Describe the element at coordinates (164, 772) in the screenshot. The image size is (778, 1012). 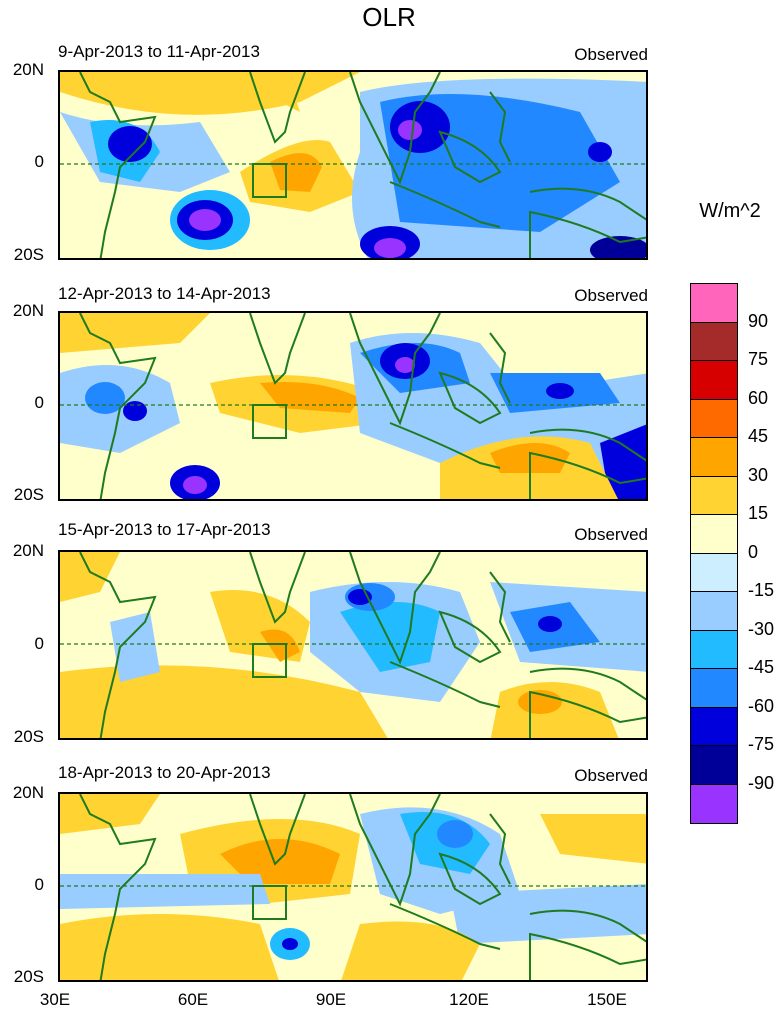
I see `panel-4-date: 18-Apr-2013 to 20-Apr-2013` at that location.